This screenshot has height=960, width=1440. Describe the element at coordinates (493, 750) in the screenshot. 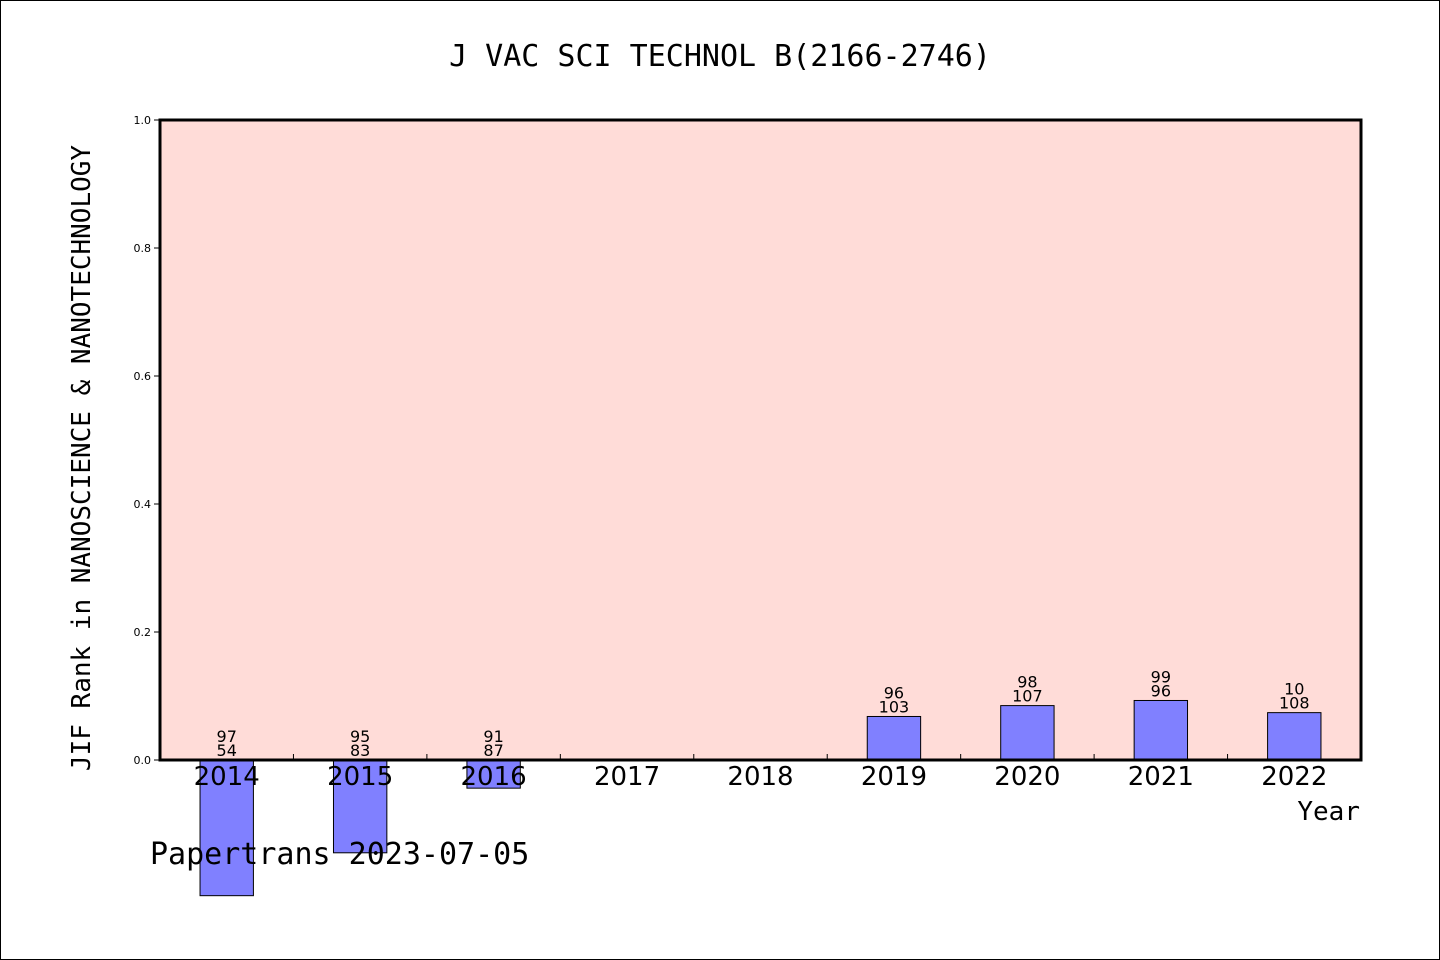

I see `bar-label-bottom: 87` at that location.